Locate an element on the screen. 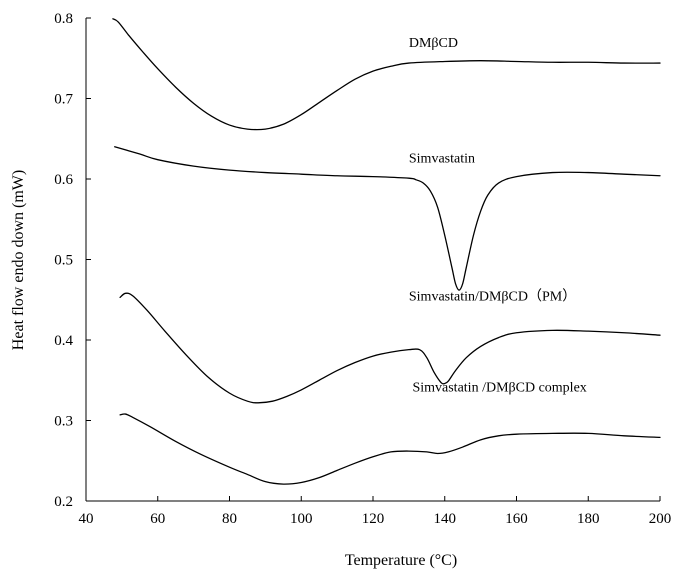 The width and height of the screenshot is (677, 571). x-tick-label-80: 80 is located at coordinates (229, 519).